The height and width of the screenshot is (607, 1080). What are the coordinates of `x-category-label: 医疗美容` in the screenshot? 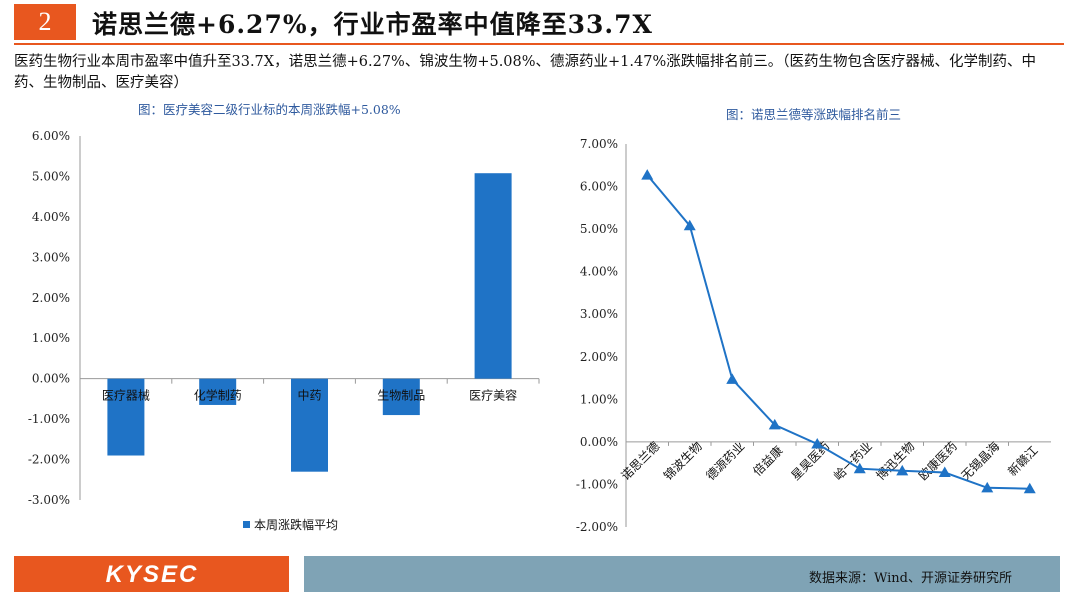 It's located at (493, 395).